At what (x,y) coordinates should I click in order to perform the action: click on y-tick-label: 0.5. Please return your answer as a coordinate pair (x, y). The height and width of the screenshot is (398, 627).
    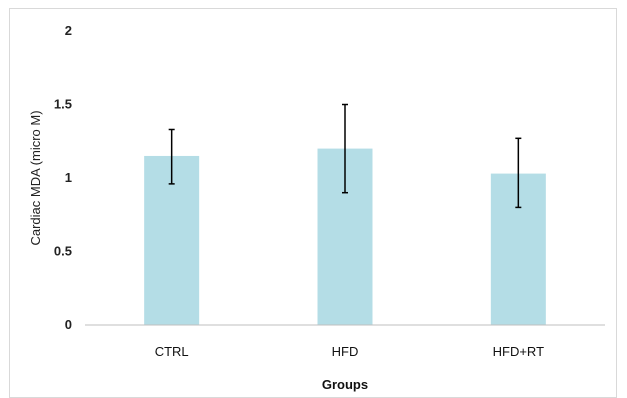
    Looking at the image, I should click on (63, 251).